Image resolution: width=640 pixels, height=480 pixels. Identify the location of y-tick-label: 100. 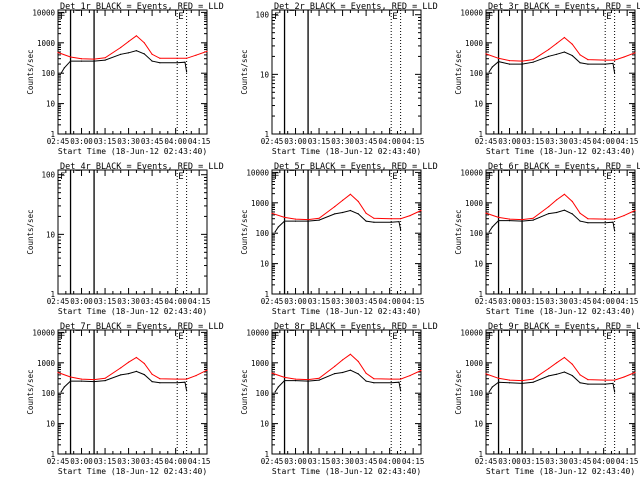
(48, 73).